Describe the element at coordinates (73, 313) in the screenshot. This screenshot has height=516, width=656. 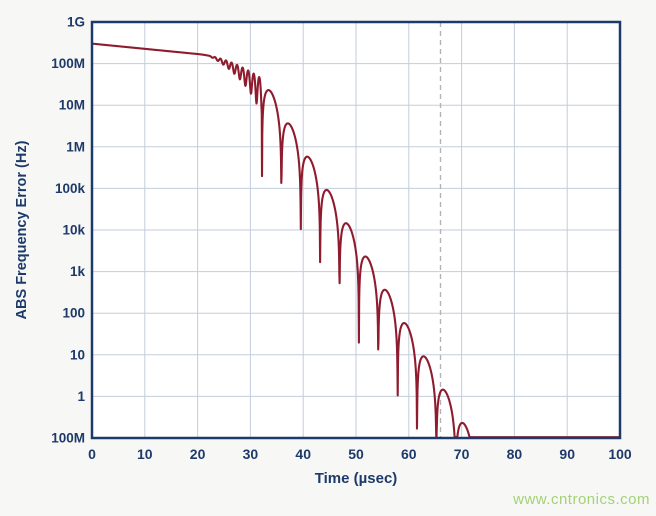
I see `y-tick-label: 100` at that location.